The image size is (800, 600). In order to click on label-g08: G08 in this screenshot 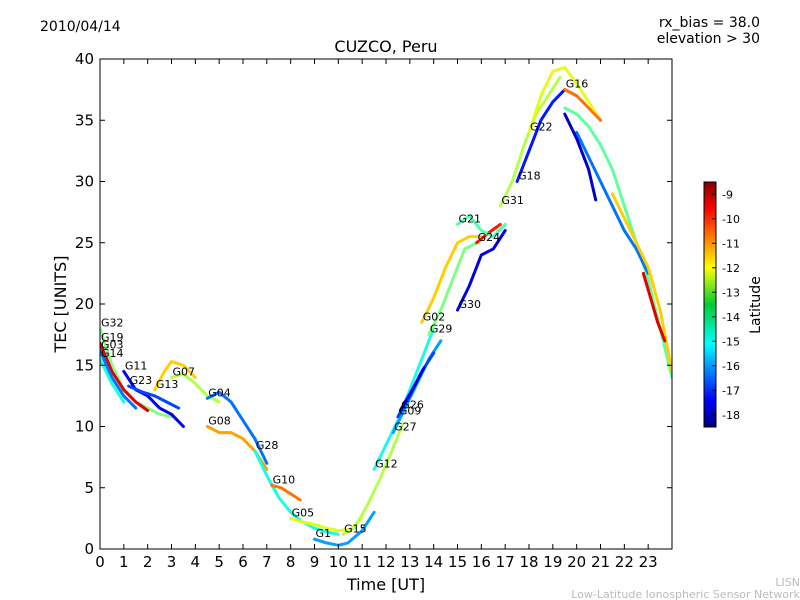, I will do `click(219, 421)`.